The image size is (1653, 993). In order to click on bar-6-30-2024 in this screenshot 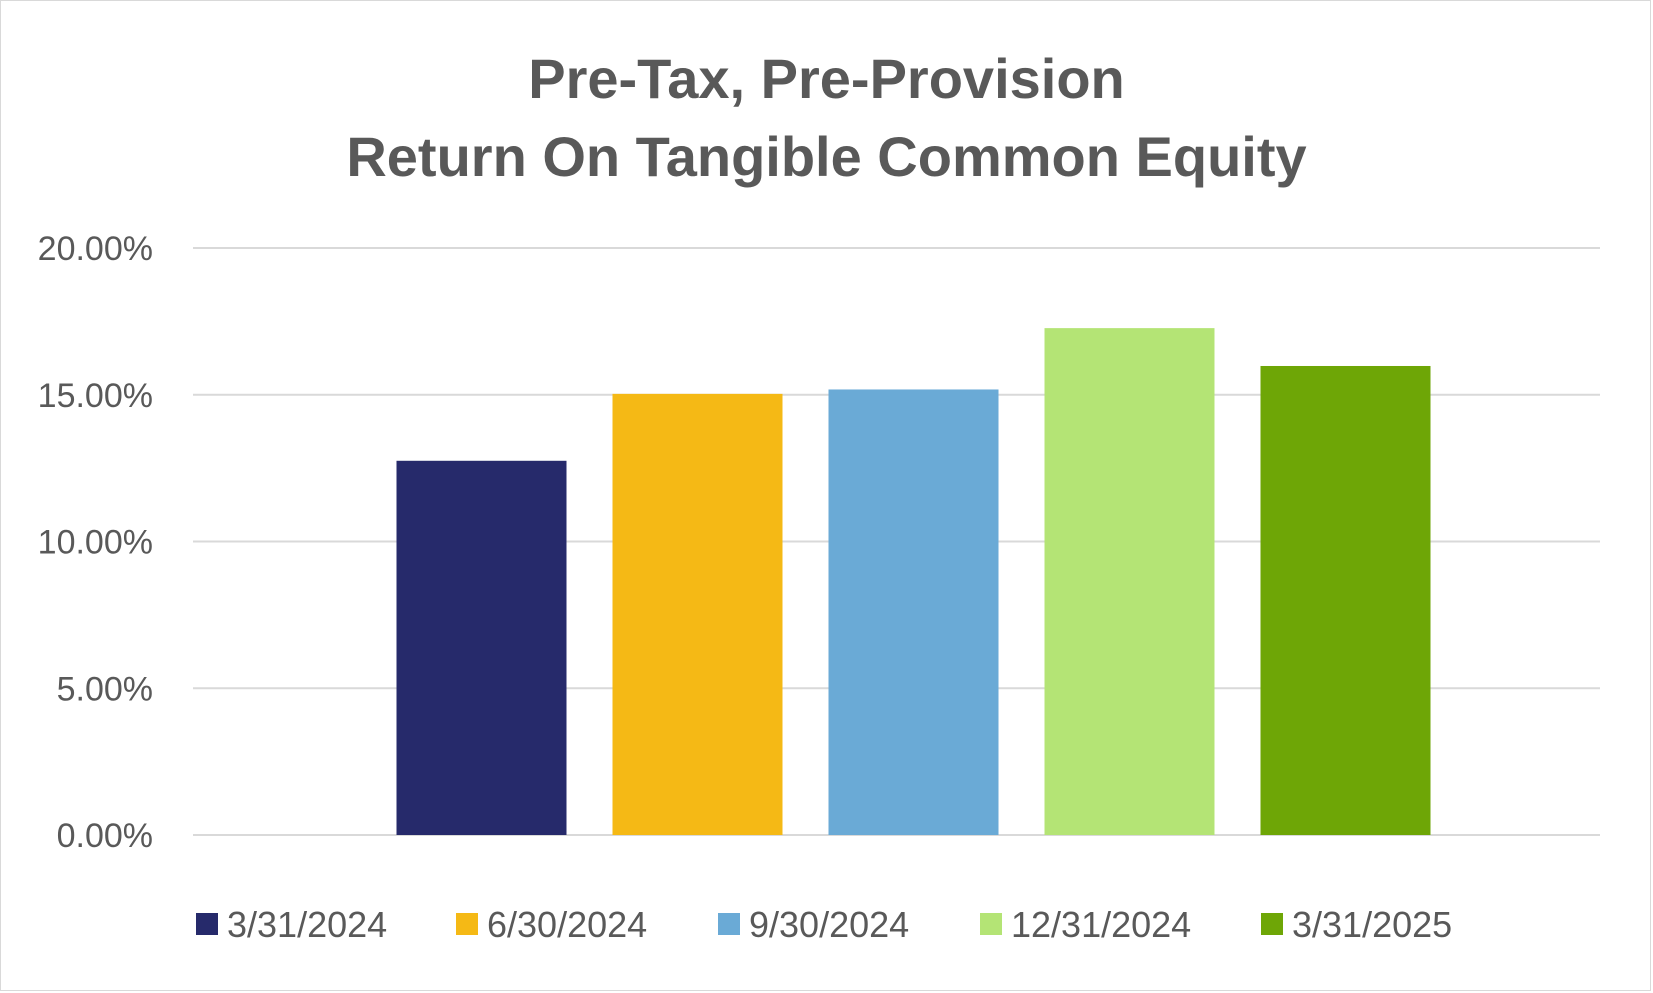, I will do `click(697, 614)`.